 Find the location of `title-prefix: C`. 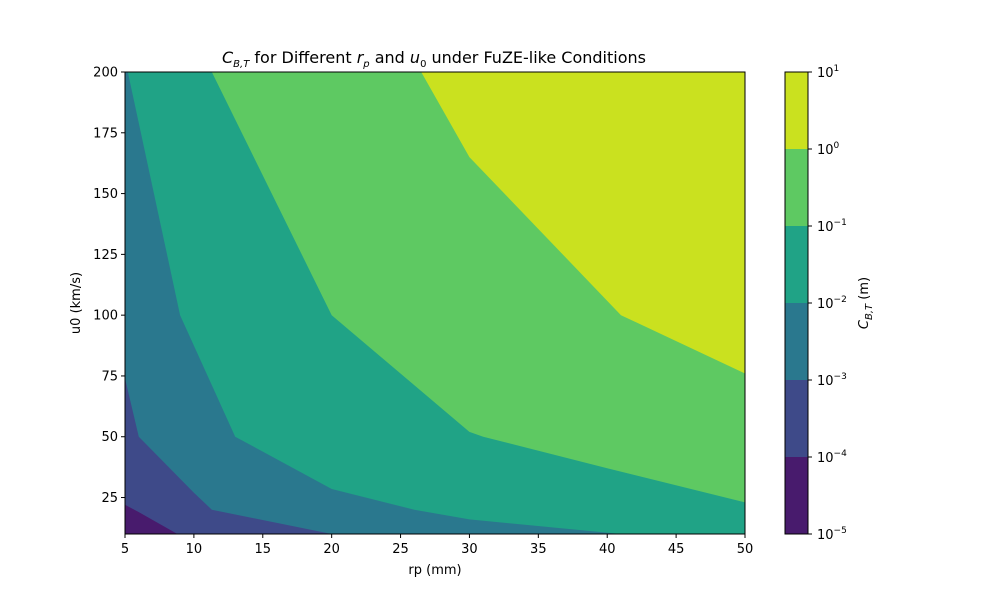

title-prefix: C is located at coordinates (228, 57).